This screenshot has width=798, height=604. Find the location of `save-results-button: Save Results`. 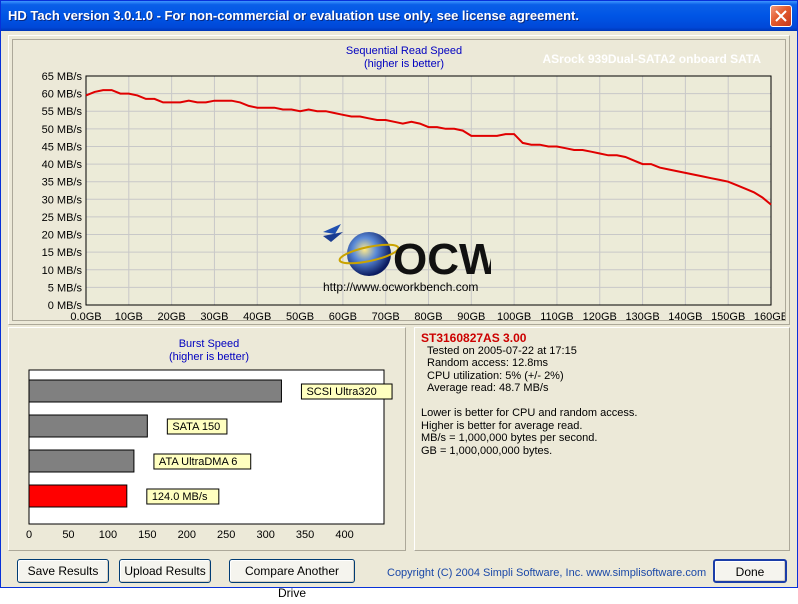

save-results-button: Save Results is located at coordinates (63, 571).